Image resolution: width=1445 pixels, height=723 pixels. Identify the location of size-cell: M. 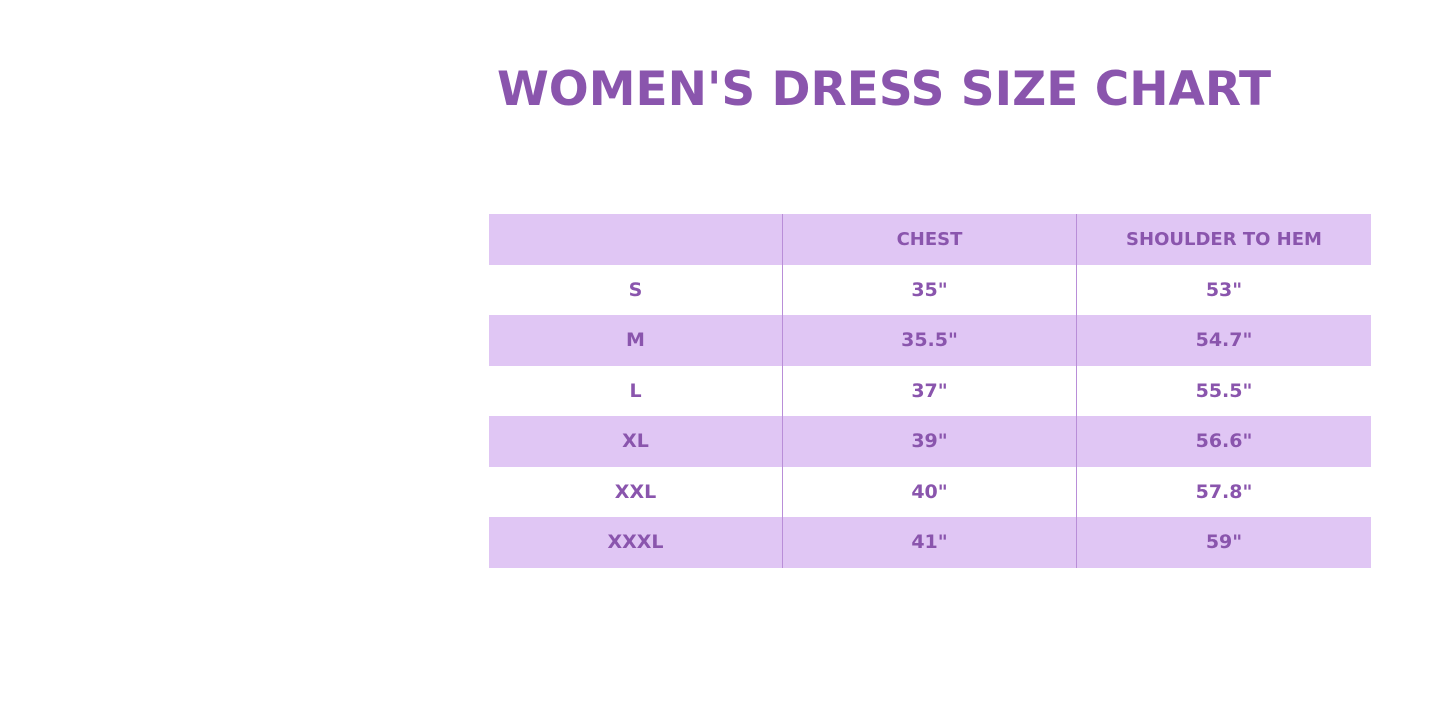
(636, 340).